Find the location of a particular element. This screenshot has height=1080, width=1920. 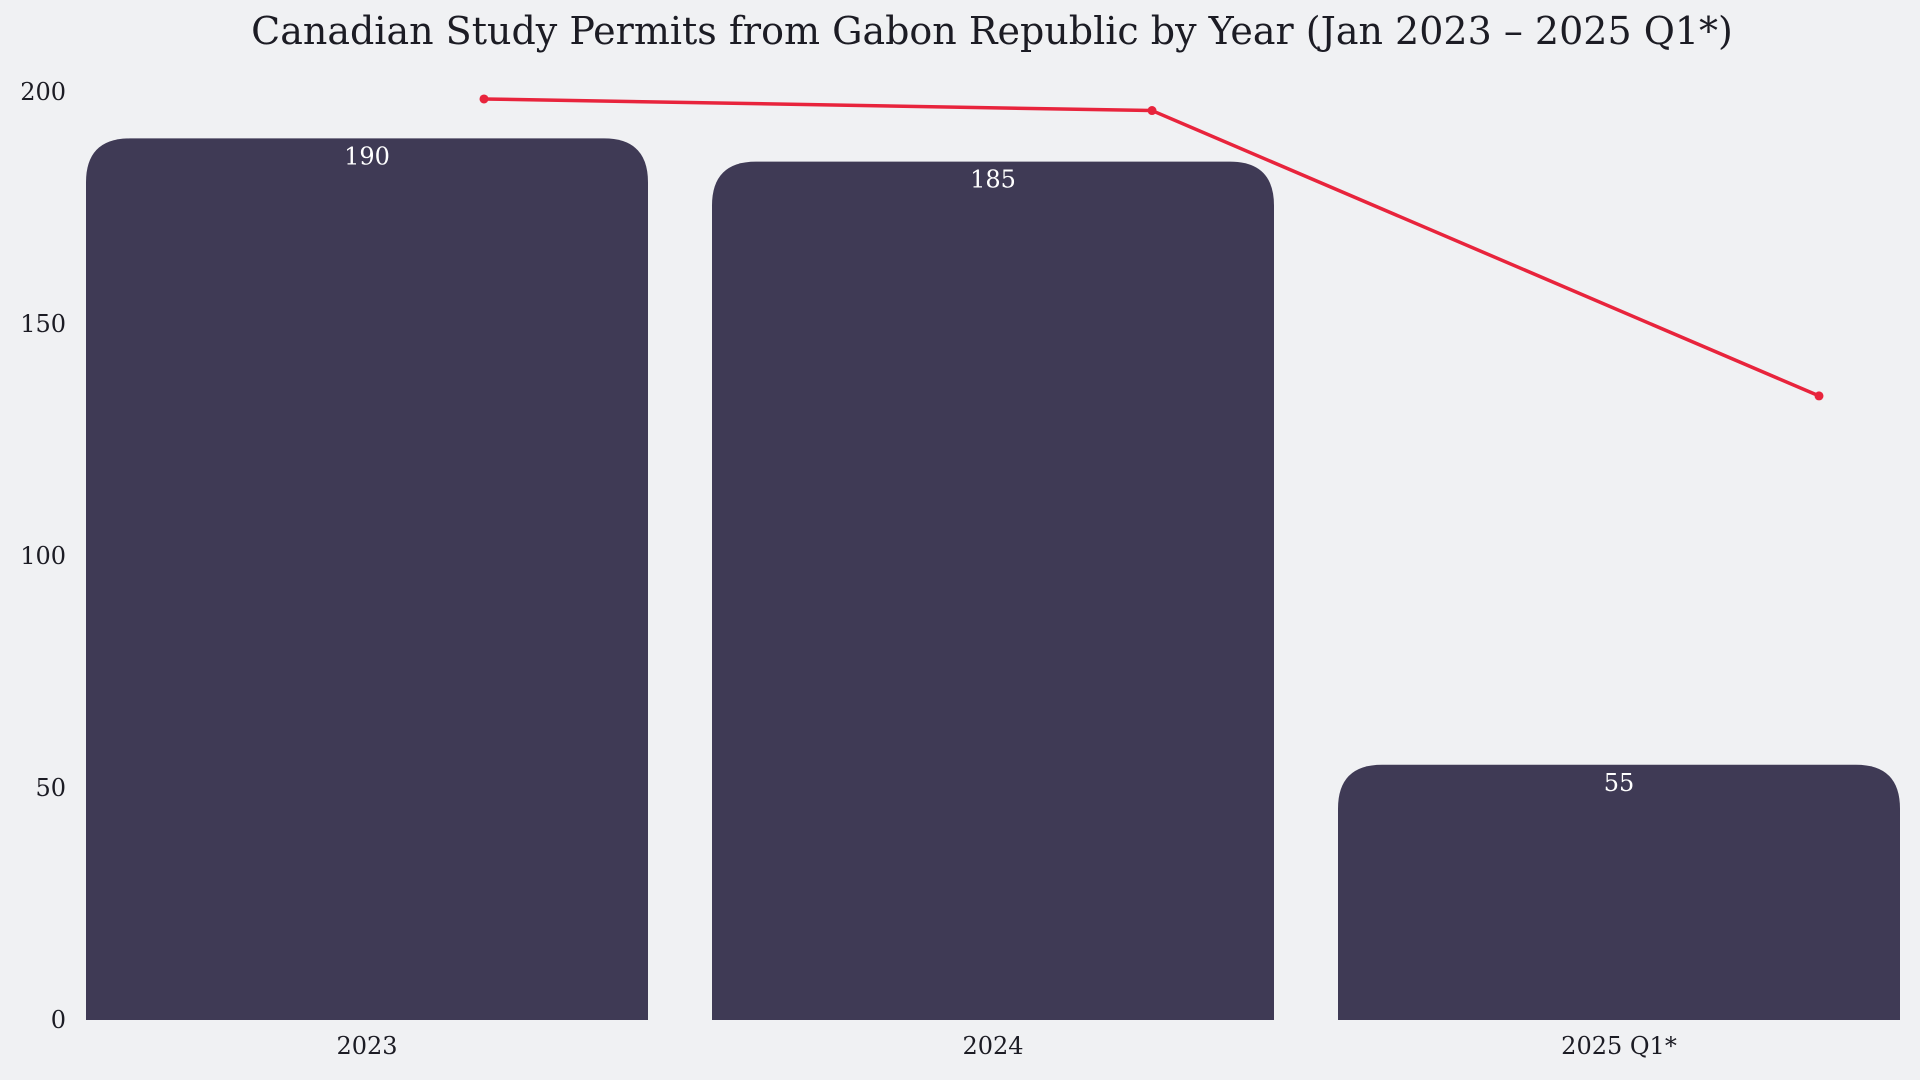

x-axis: 2023 2024 2025 Q1* is located at coordinates (1006, 1046).